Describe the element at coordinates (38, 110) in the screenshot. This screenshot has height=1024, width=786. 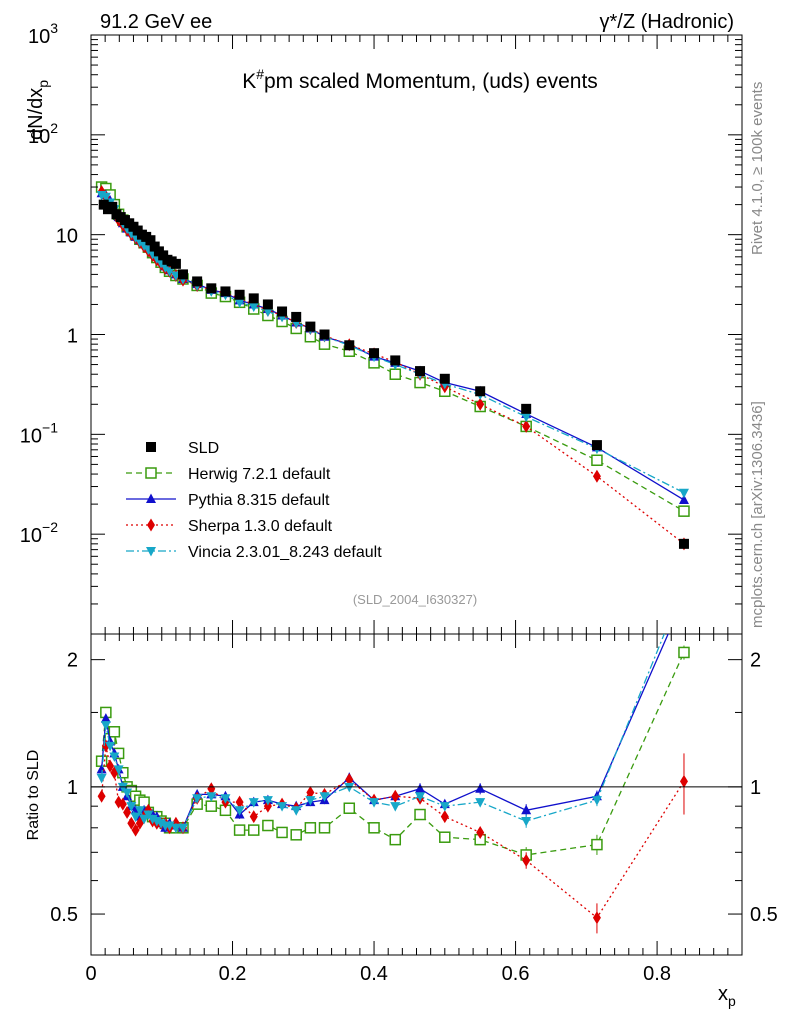
I see `y-axis-label: dN/dxp` at that location.